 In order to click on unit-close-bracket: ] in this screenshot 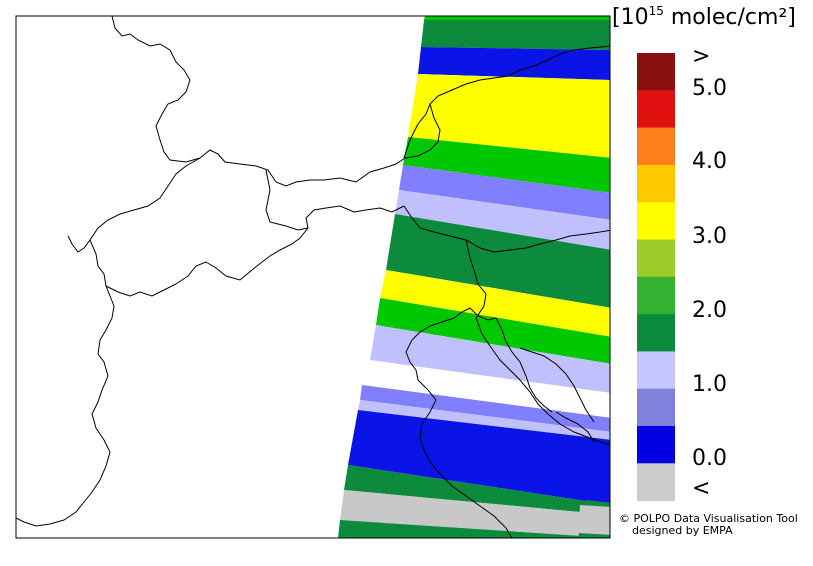, I will do `click(791, 17)`.